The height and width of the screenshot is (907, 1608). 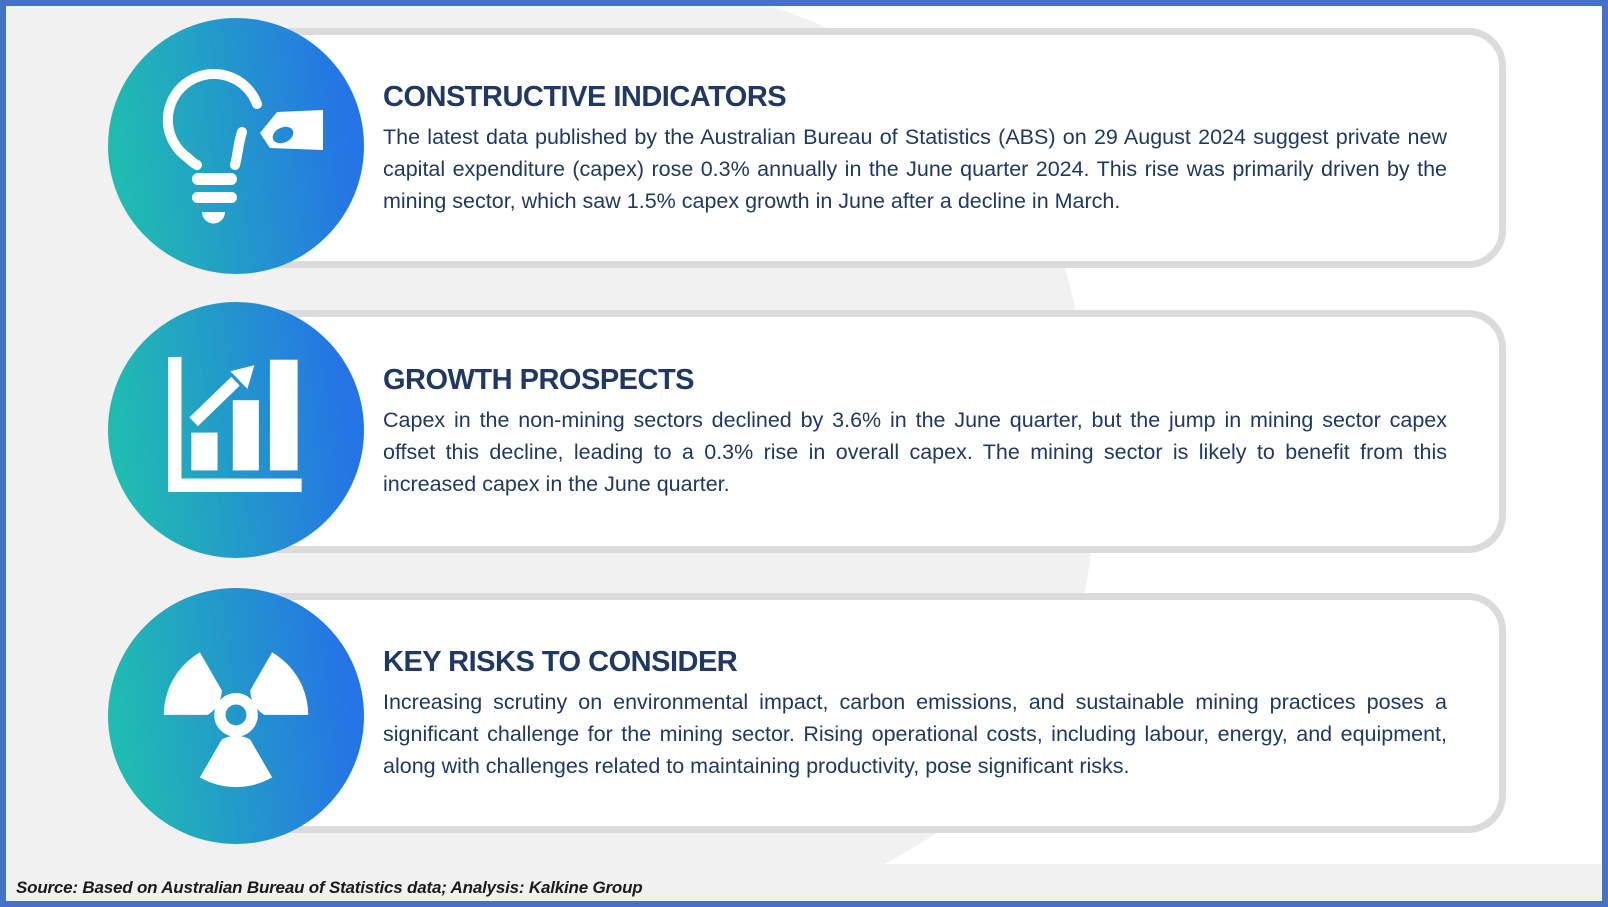 I want to click on section-title: GROWTH PROSPECTS, so click(x=539, y=380).